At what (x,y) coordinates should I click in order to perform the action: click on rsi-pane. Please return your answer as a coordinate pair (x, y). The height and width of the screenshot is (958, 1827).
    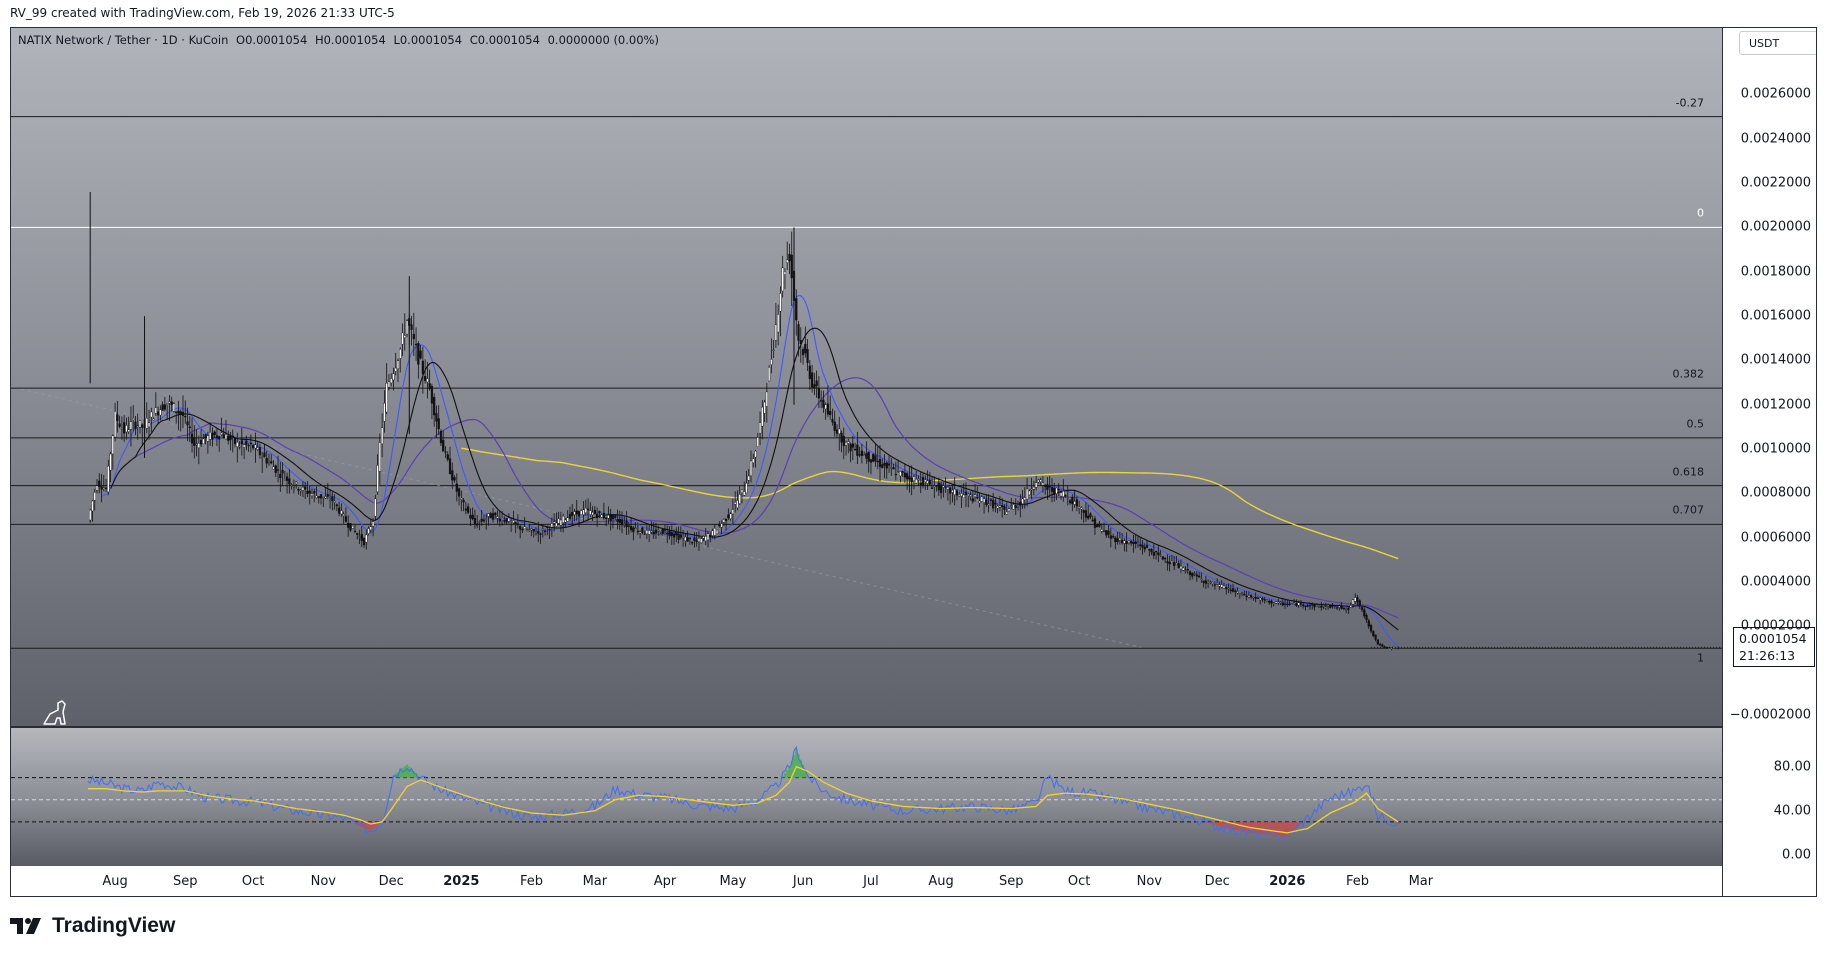
    Looking at the image, I should click on (866, 797).